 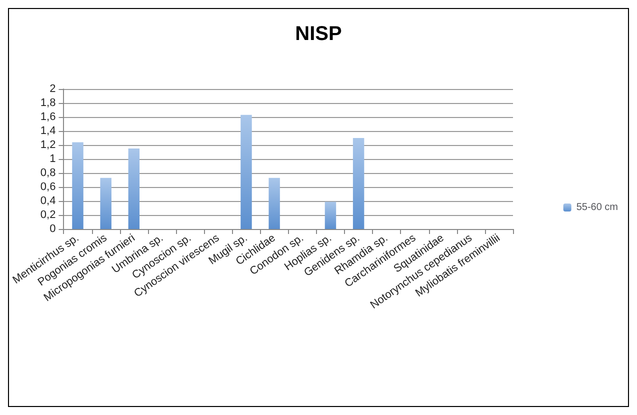 What do you see at coordinates (48, 131) in the screenshot?
I see `y-tick-label: 1,4` at bounding box center [48, 131].